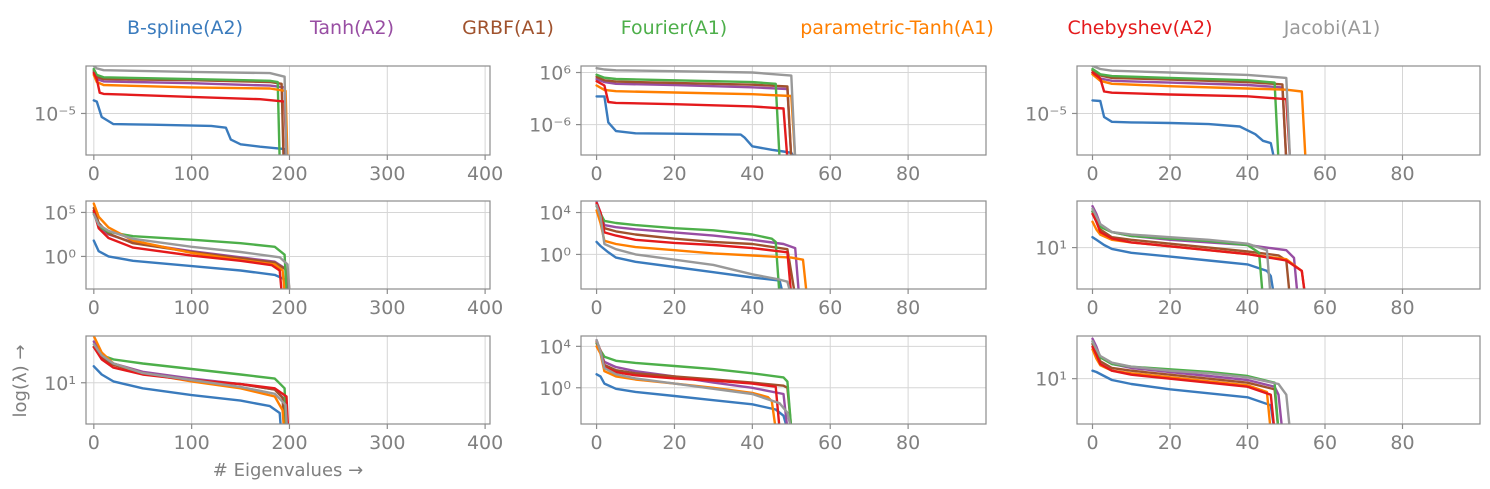 This screenshot has width=1490, height=489. Describe the element at coordinates (1332, 28) in the screenshot. I see `legend-entry: Jacobi(A1)` at that location.